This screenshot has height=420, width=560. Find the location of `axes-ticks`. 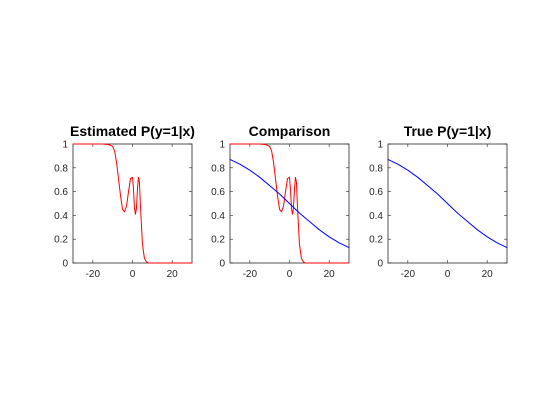

axes-ticks is located at coordinates (447, 203).